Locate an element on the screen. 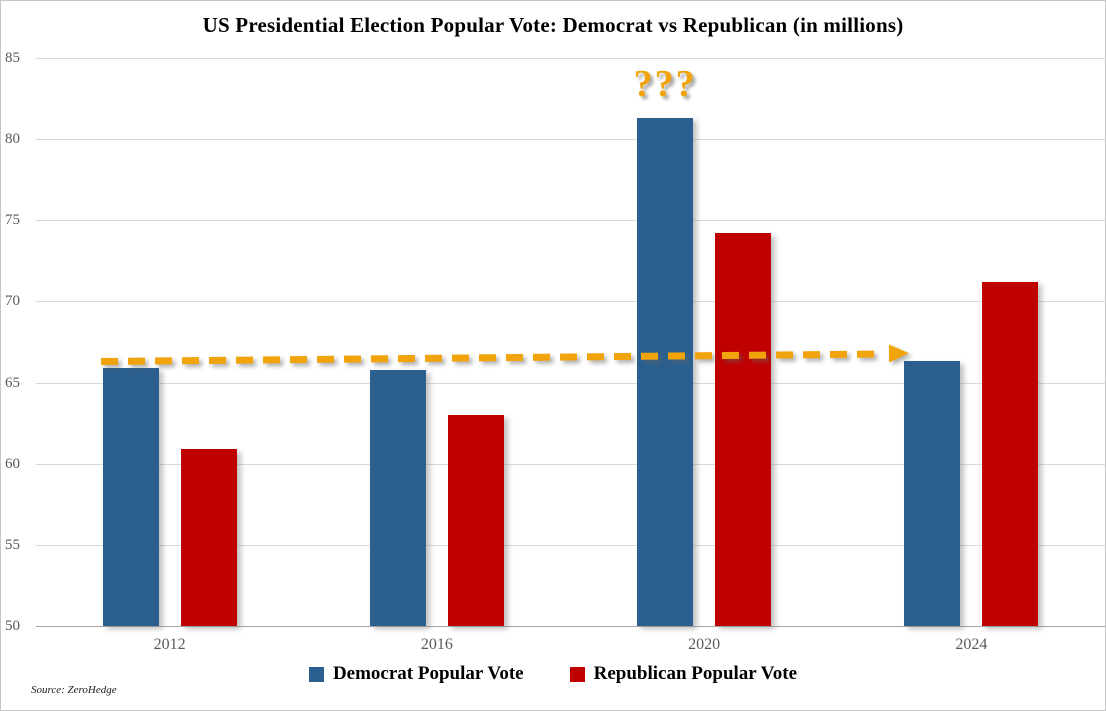  question-marks-annotation: ??? is located at coordinates (665, 84).